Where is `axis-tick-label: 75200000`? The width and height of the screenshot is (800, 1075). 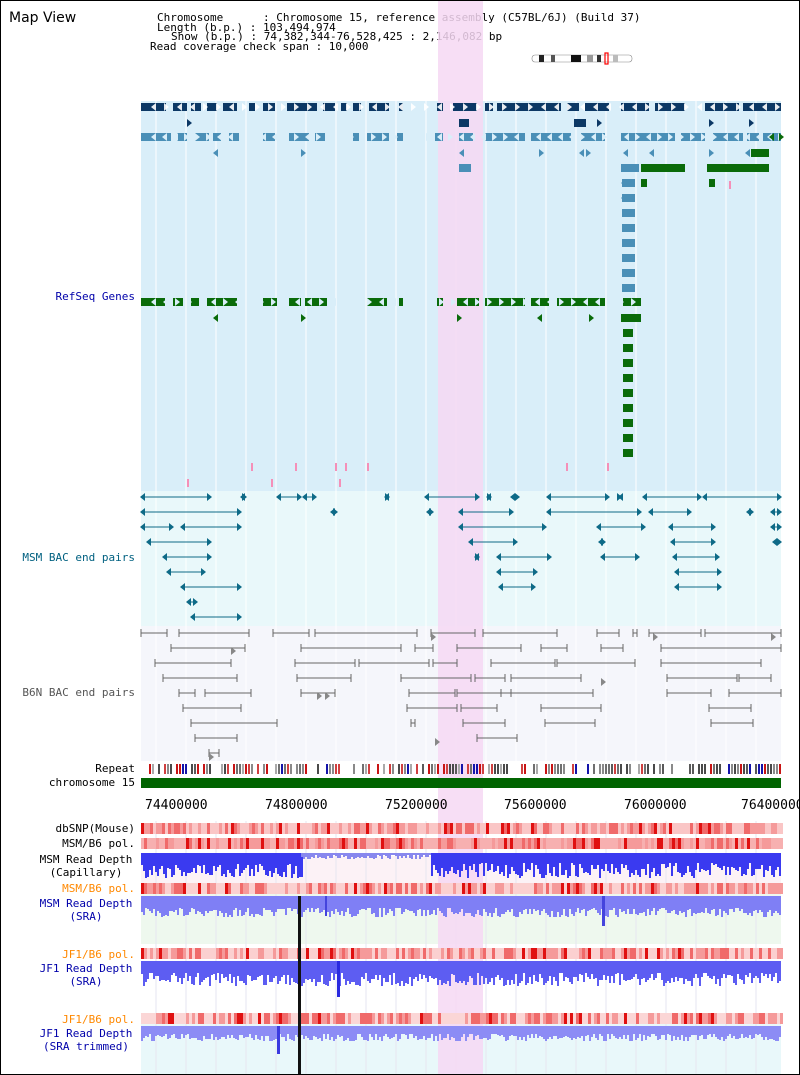
axis-tick-label: 75200000 is located at coordinates (416, 805).